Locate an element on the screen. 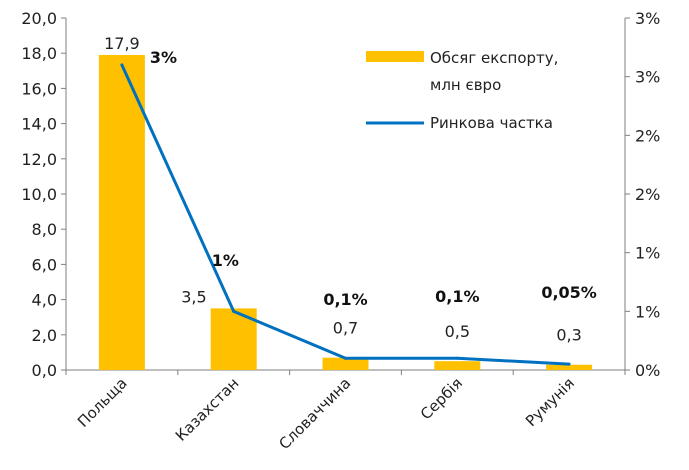 The height and width of the screenshot is (470, 689). share-value-label: 0,05% is located at coordinates (569, 292).